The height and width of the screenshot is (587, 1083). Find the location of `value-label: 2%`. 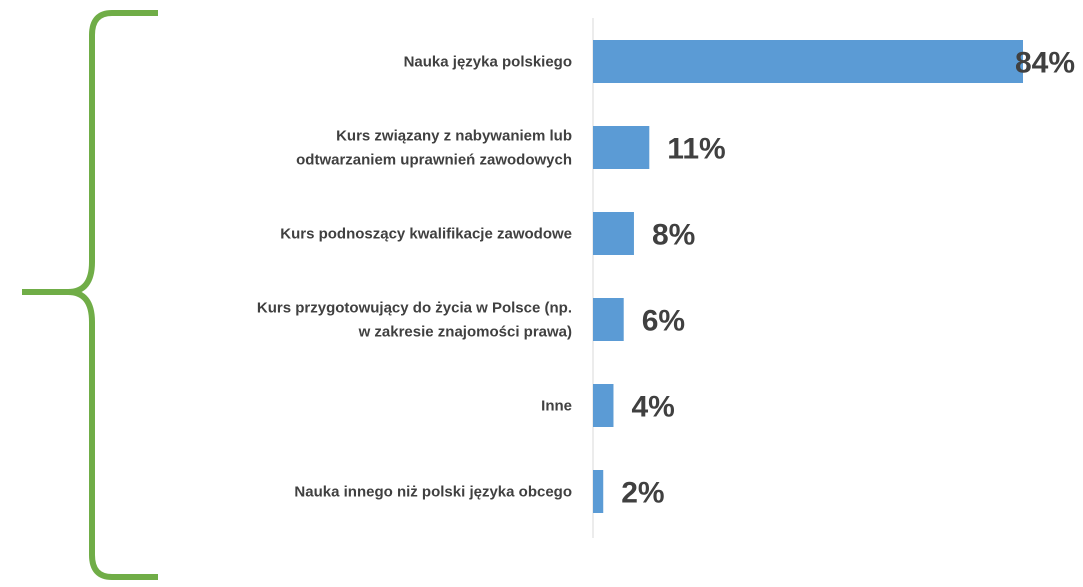

value-label: 2% is located at coordinates (642, 493).